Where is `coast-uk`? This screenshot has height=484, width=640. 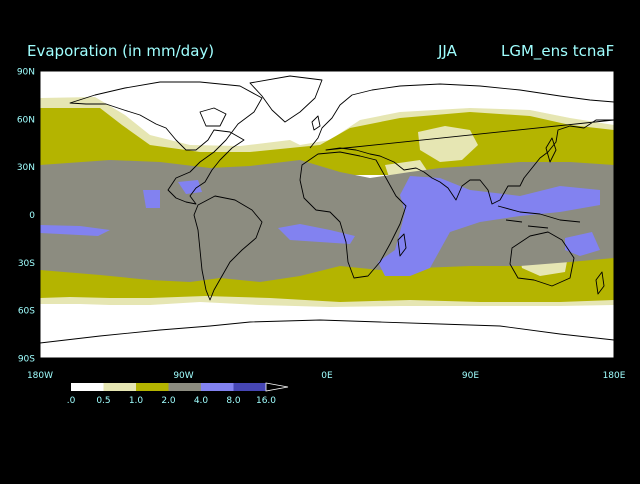
coast-uk is located at coordinates (316, 123).